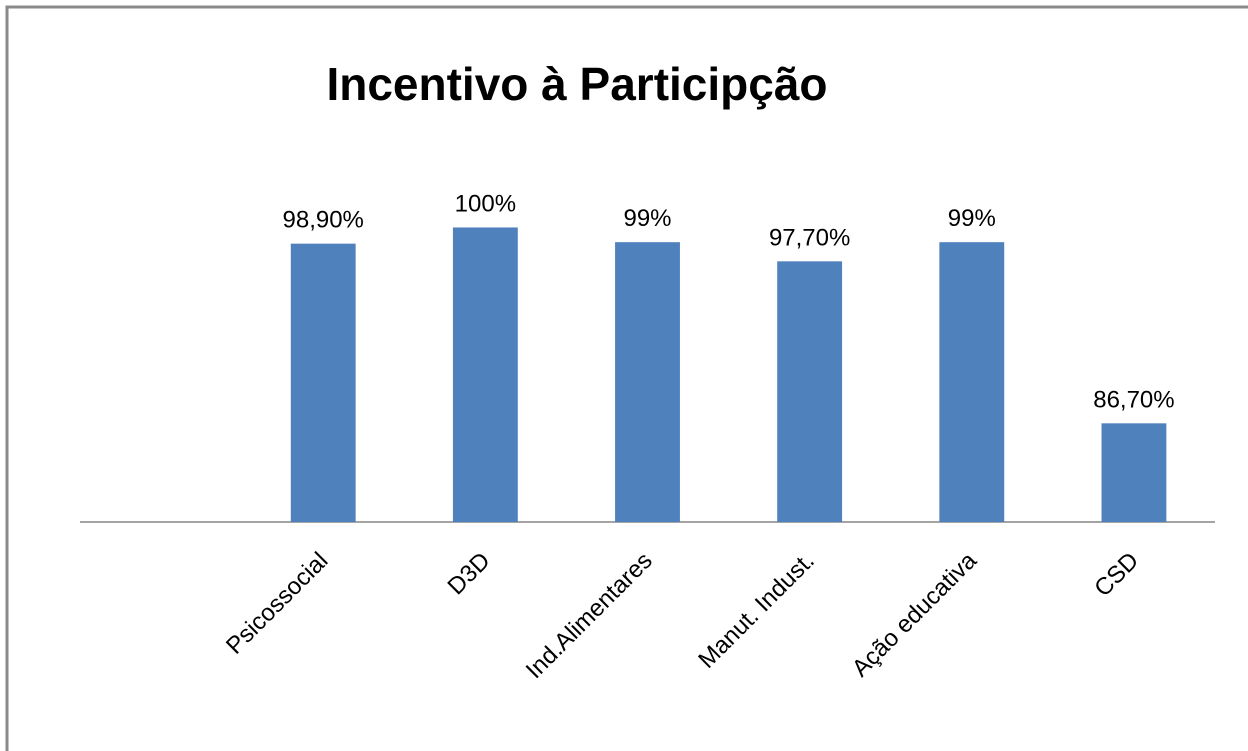  Describe the element at coordinates (1133, 399) in the screenshot. I see `data-label: 86,70%` at that location.